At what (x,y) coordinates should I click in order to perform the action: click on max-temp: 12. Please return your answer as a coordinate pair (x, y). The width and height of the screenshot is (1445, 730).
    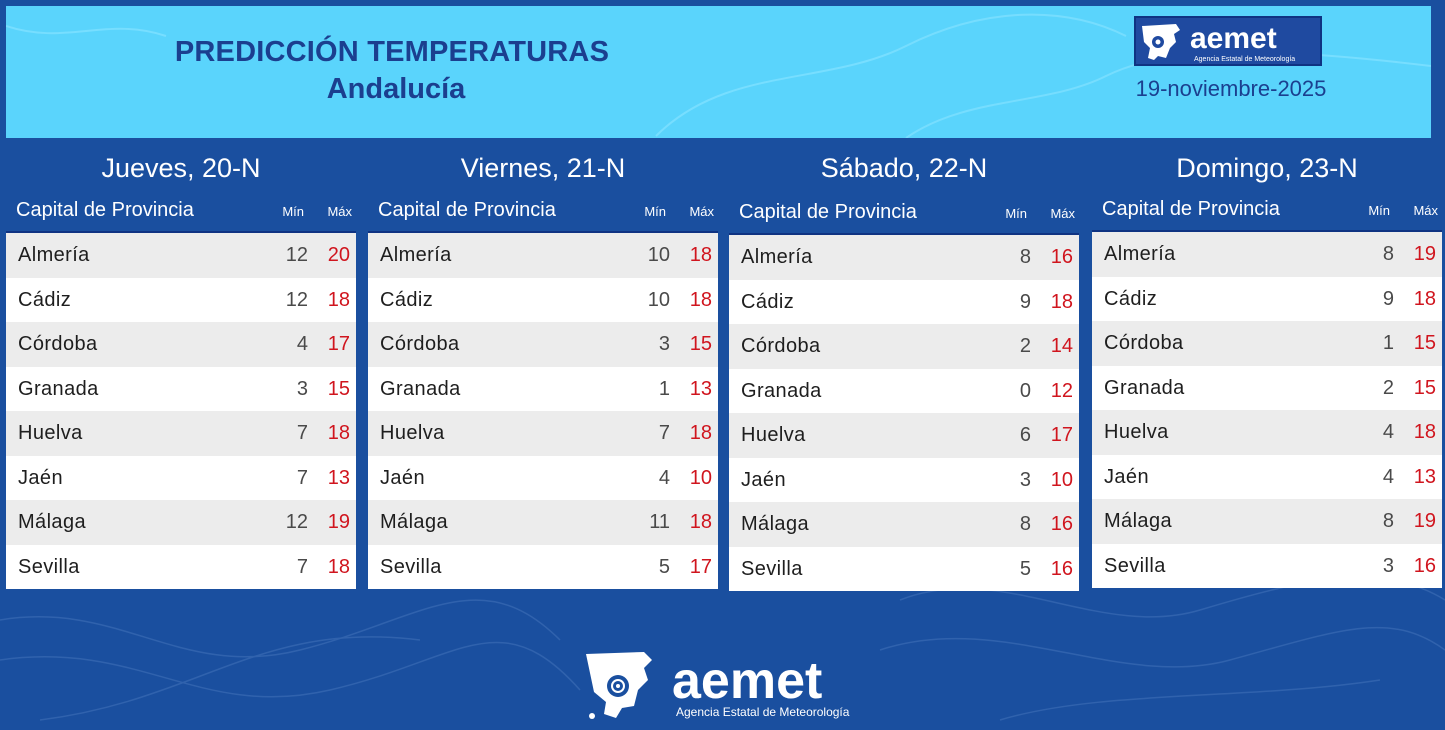
    Looking at the image, I should click on (1061, 390).